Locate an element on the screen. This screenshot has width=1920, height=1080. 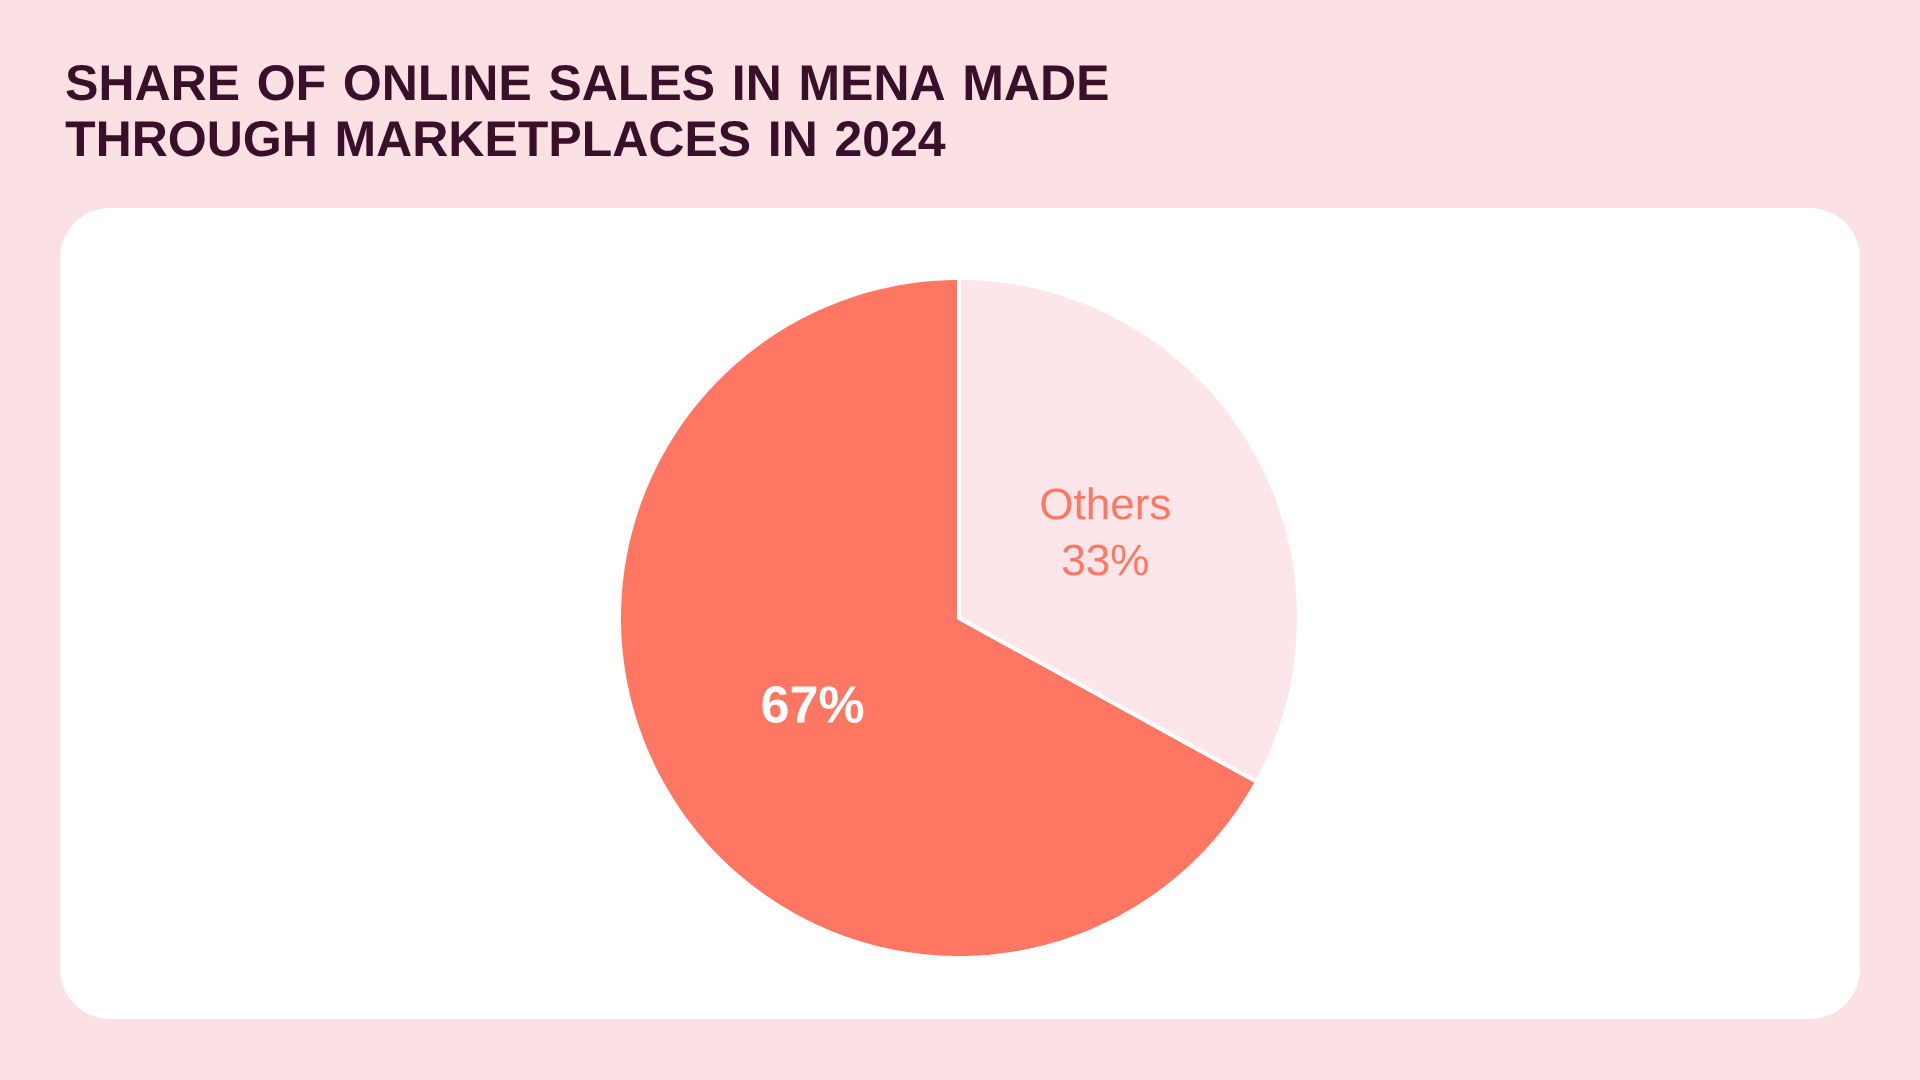
data-label: 67% is located at coordinates (813, 704).